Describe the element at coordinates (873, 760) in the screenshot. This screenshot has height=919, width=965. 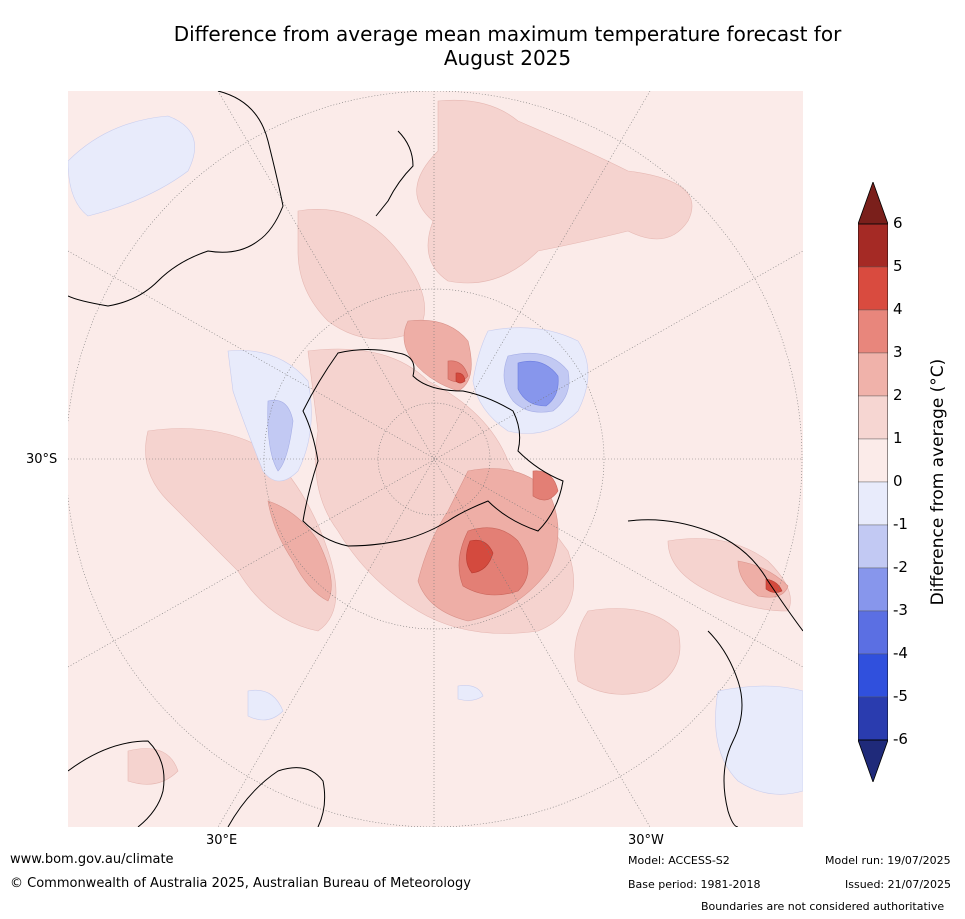
I see `colorbar-extend-bottom` at that location.